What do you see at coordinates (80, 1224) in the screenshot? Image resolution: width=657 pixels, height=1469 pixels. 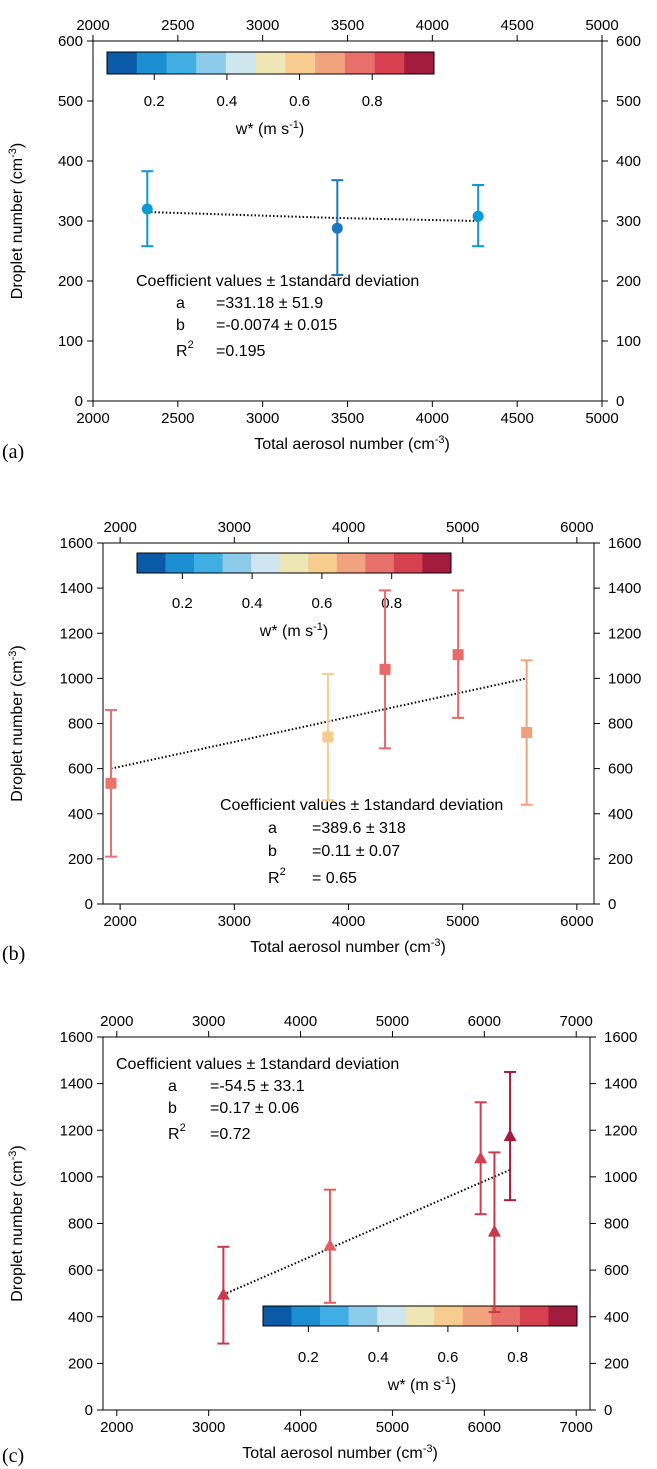 I see `y-tick-label-left: 800` at bounding box center [80, 1224].